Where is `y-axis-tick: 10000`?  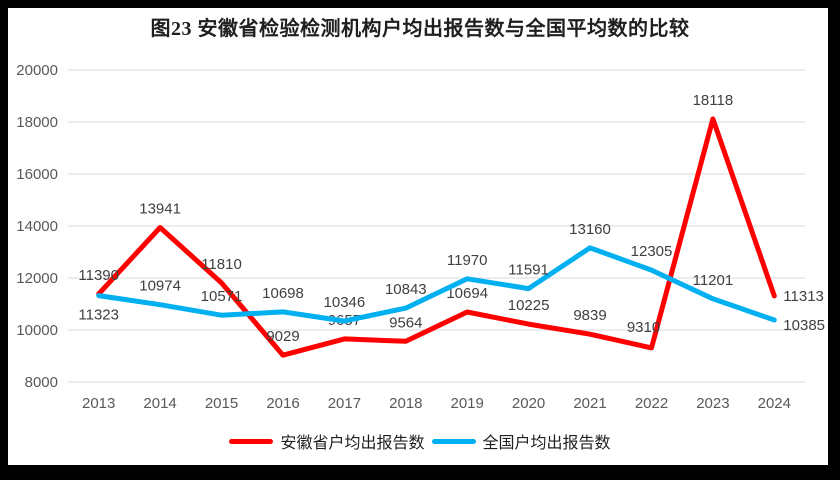
y-axis-tick: 10000 is located at coordinates (37, 330).